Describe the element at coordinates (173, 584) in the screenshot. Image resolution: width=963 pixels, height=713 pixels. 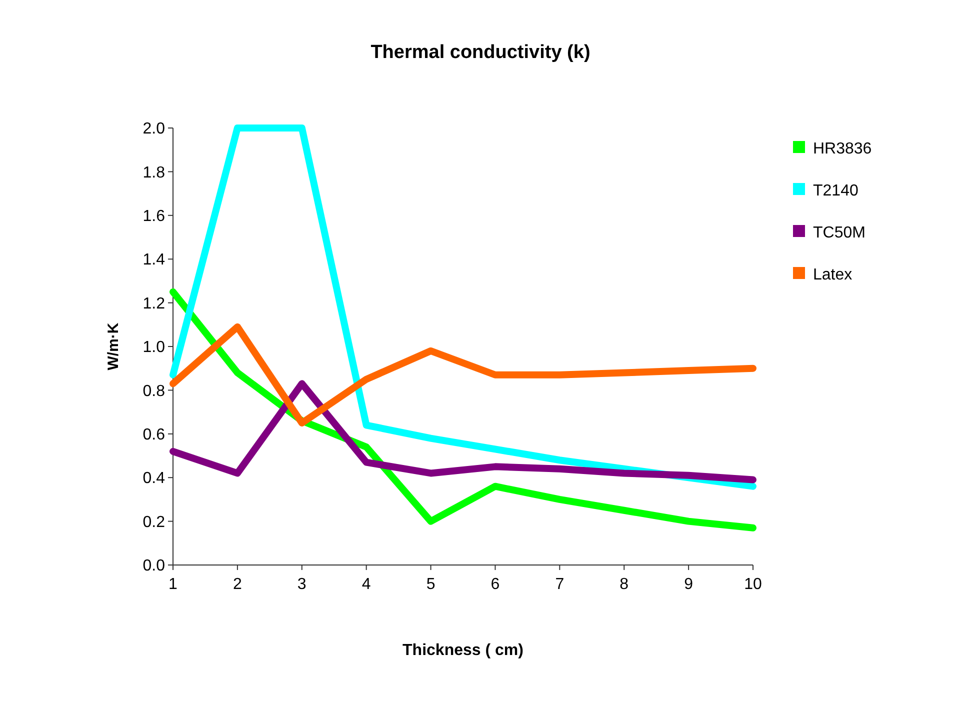
I see `x-tick-label: 1` at that location.